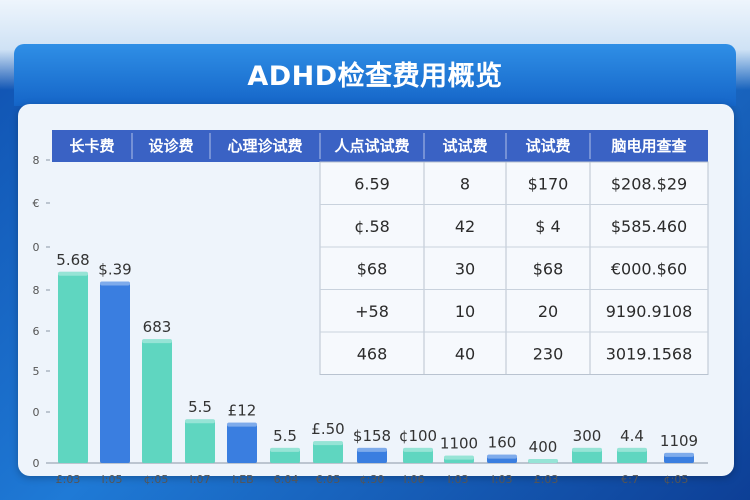 The image size is (750, 500). Describe the element at coordinates (649, 226) in the screenshot. I see `table-cell: $585.460` at that location.